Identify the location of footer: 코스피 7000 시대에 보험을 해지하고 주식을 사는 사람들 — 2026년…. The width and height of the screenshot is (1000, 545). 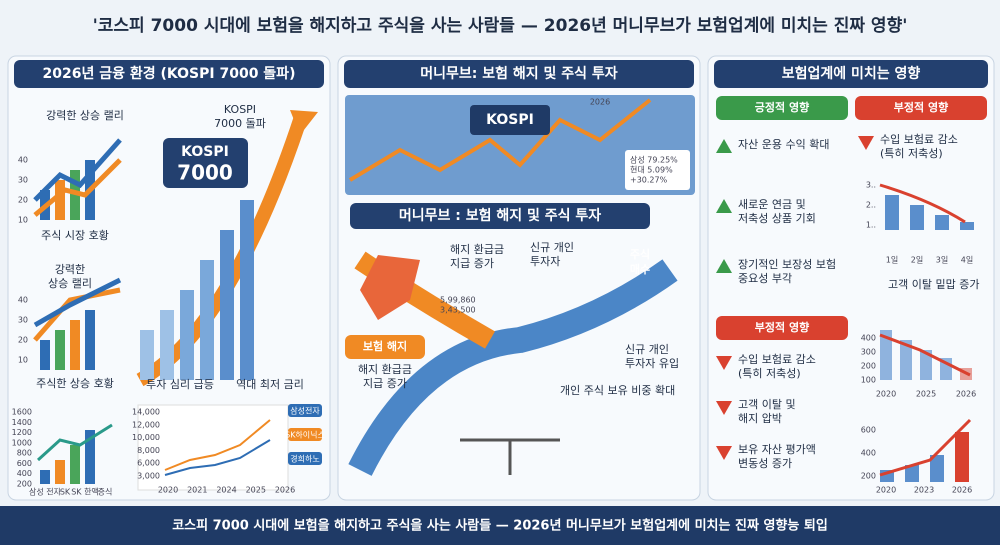
(500, 526).